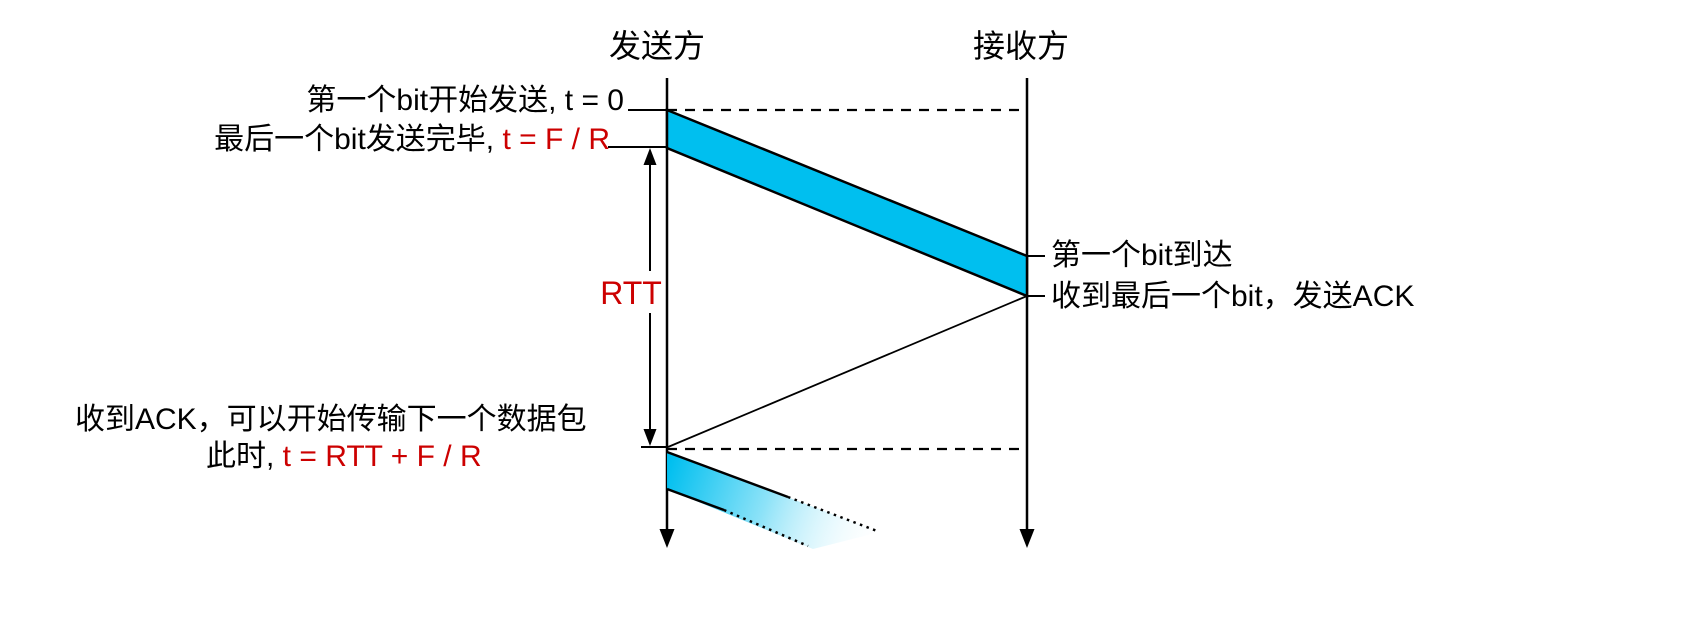 The image size is (1687, 642). What do you see at coordinates (766, 528) in the screenshot?
I see `next-packet-bottom-edge-dotted` at bounding box center [766, 528].